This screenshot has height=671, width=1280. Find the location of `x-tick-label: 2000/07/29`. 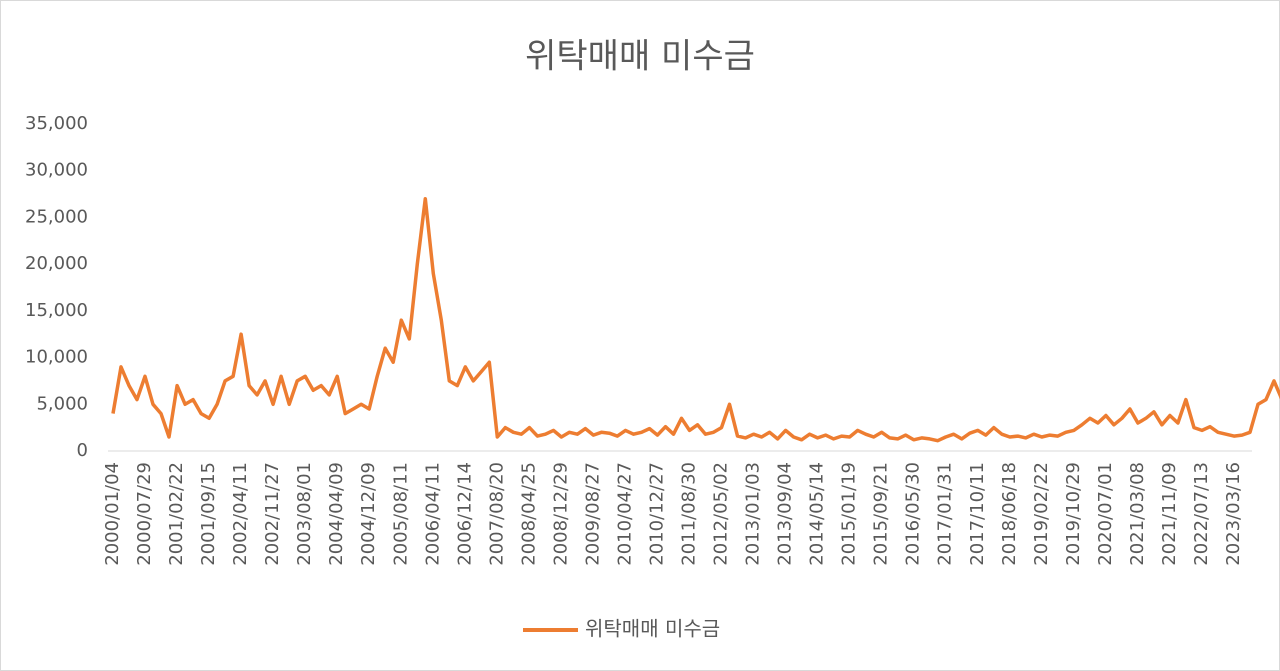

x-tick-label: 2000/07/29 is located at coordinates (144, 514).